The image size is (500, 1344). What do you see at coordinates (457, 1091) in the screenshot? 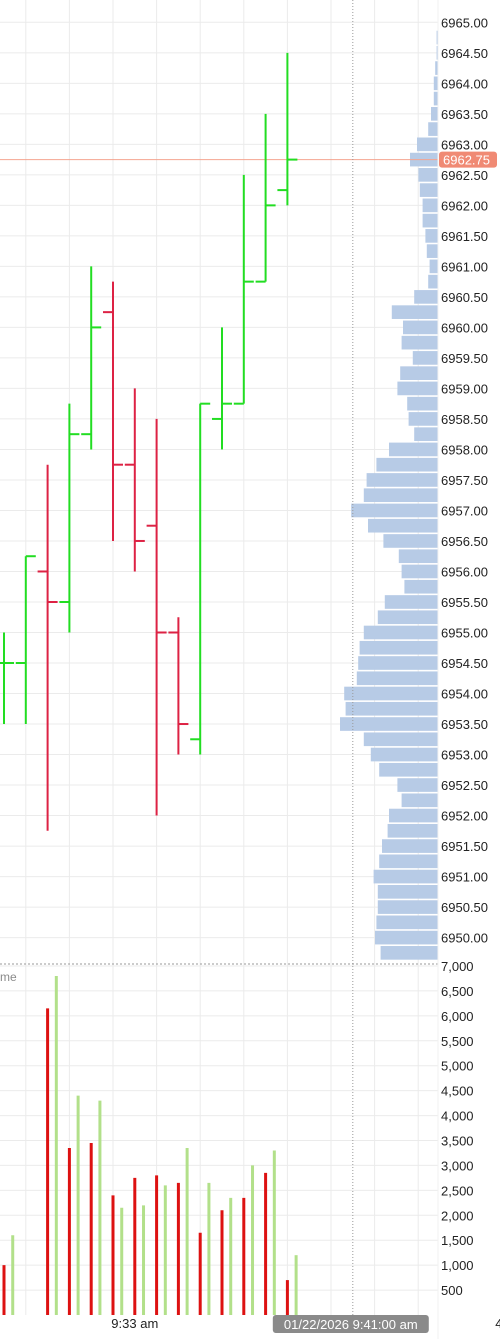
I see `volume-tick-label: 4,500` at bounding box center [457, 1091].